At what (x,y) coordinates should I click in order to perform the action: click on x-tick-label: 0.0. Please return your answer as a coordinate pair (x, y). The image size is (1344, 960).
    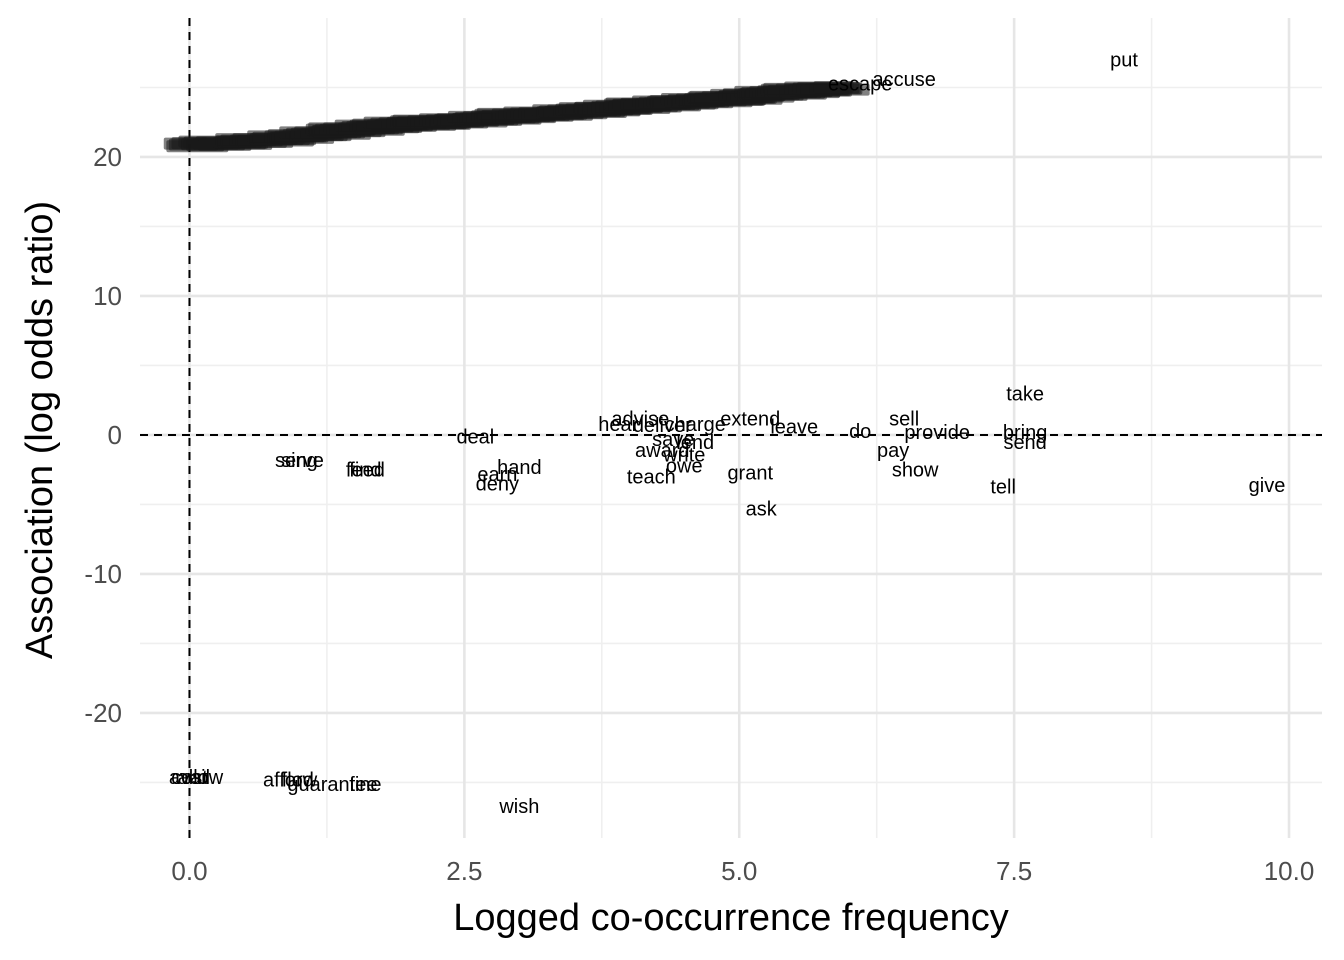
    Looking at the image, I should click on (189, 871).